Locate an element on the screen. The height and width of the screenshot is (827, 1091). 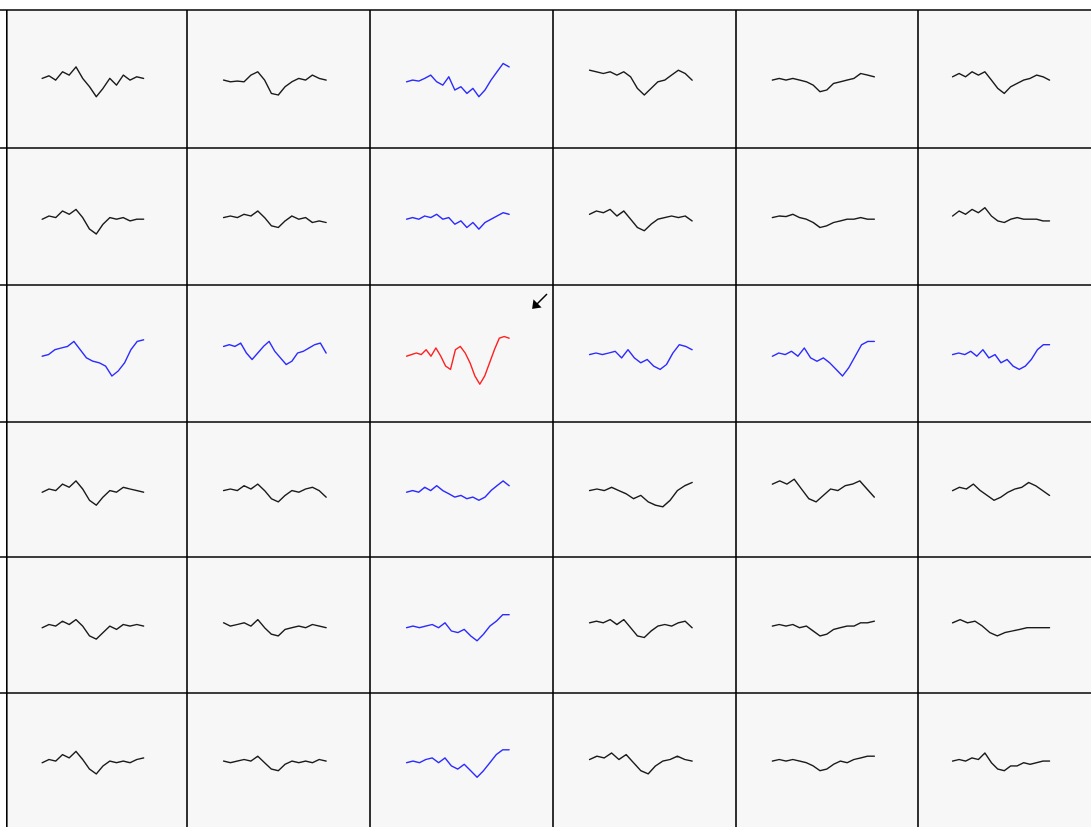
cell-r1-c4 is located at coordinates (827, 216).